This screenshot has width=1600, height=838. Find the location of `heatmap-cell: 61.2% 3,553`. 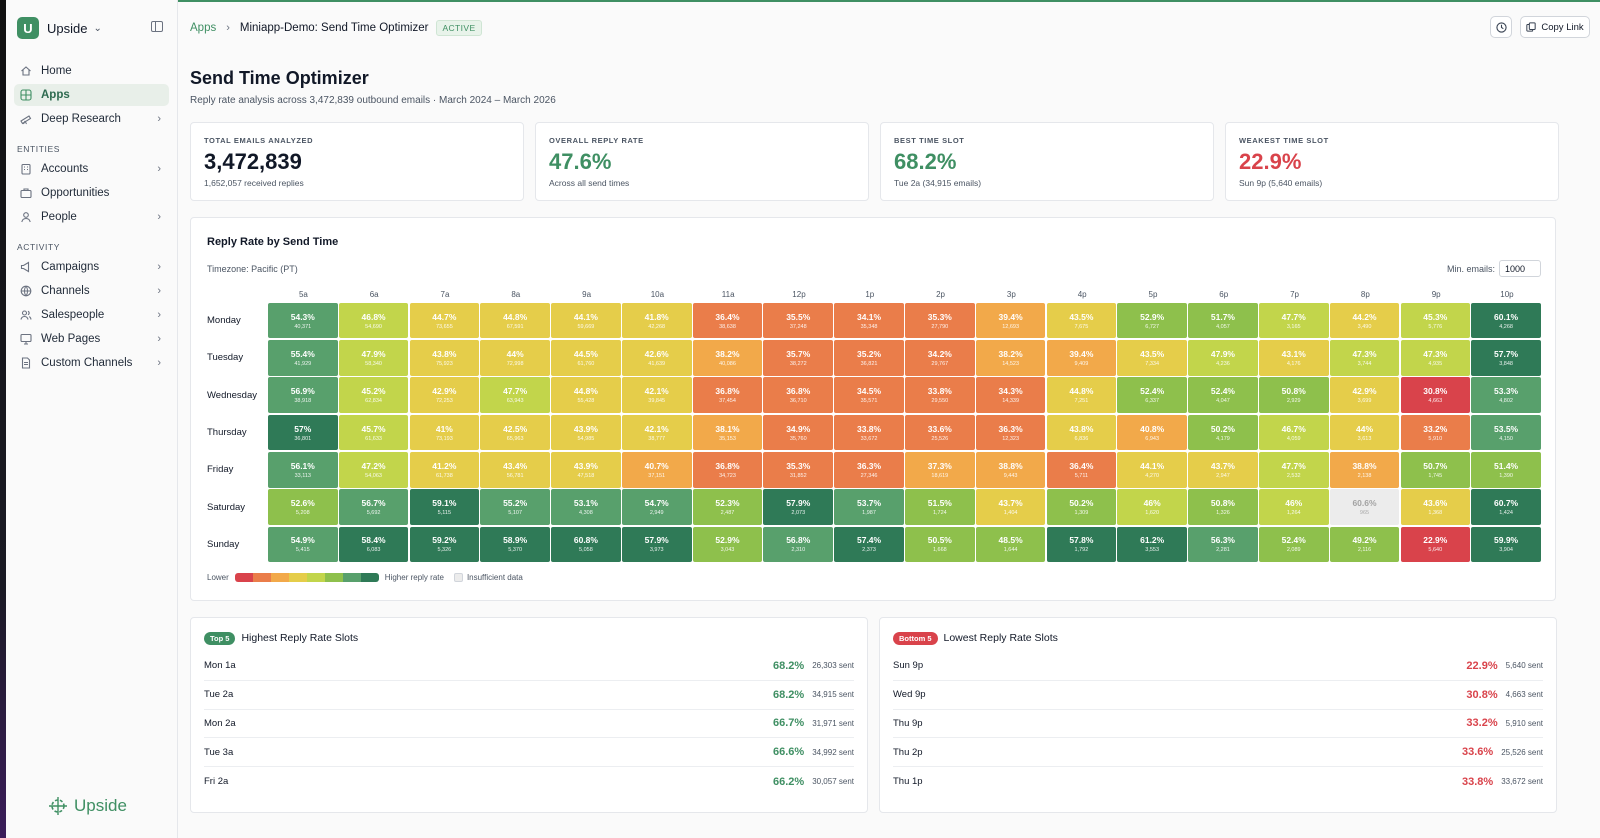

heatmap-cell: 61.2% 3,553 is located at coordinates (1152, 544).